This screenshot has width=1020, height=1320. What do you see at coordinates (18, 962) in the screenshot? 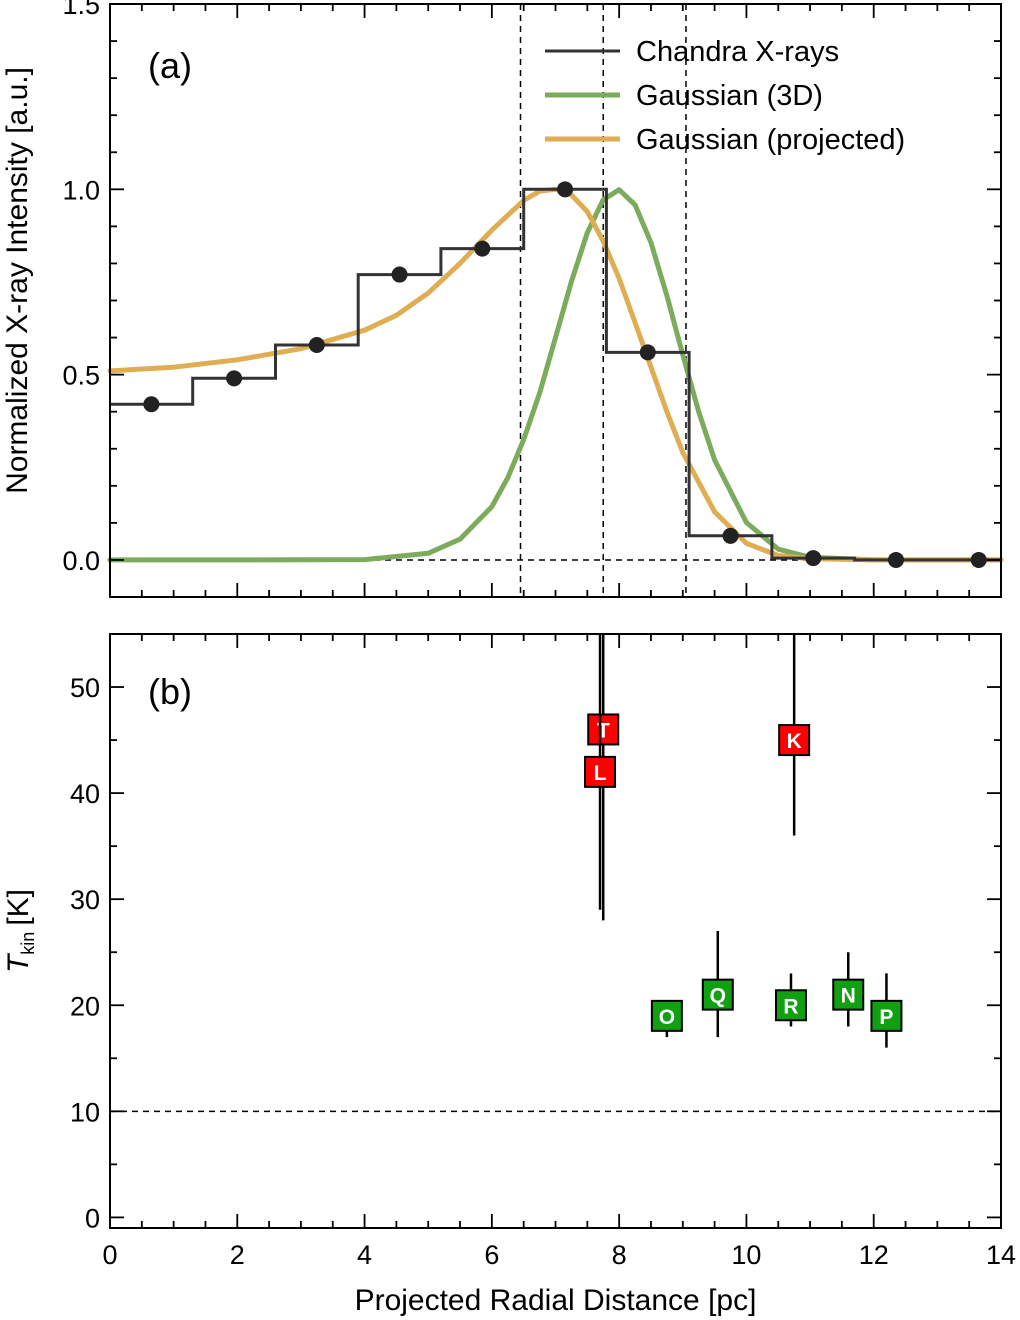
I see `y-label-symbol: T` at bounding box center [18, 962].